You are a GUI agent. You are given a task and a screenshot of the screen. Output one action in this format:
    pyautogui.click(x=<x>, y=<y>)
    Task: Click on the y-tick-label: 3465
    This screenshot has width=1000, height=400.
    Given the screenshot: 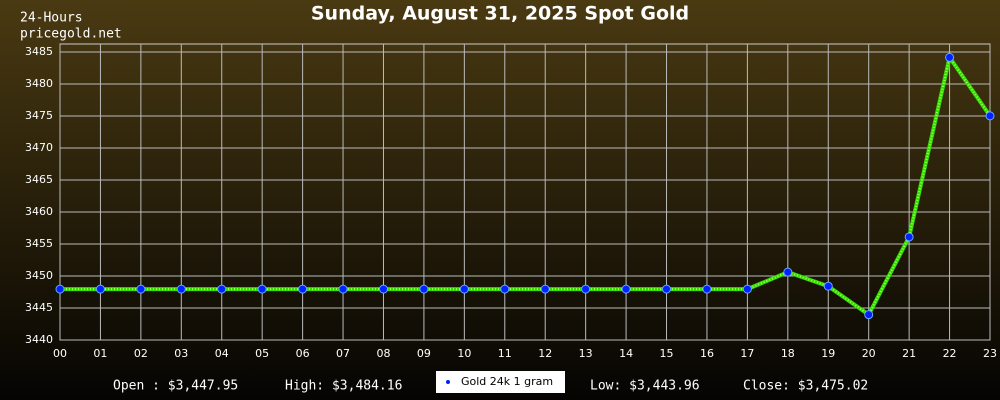 What is the action you would take?
    pyautogui.click(x=39, y=179)
    